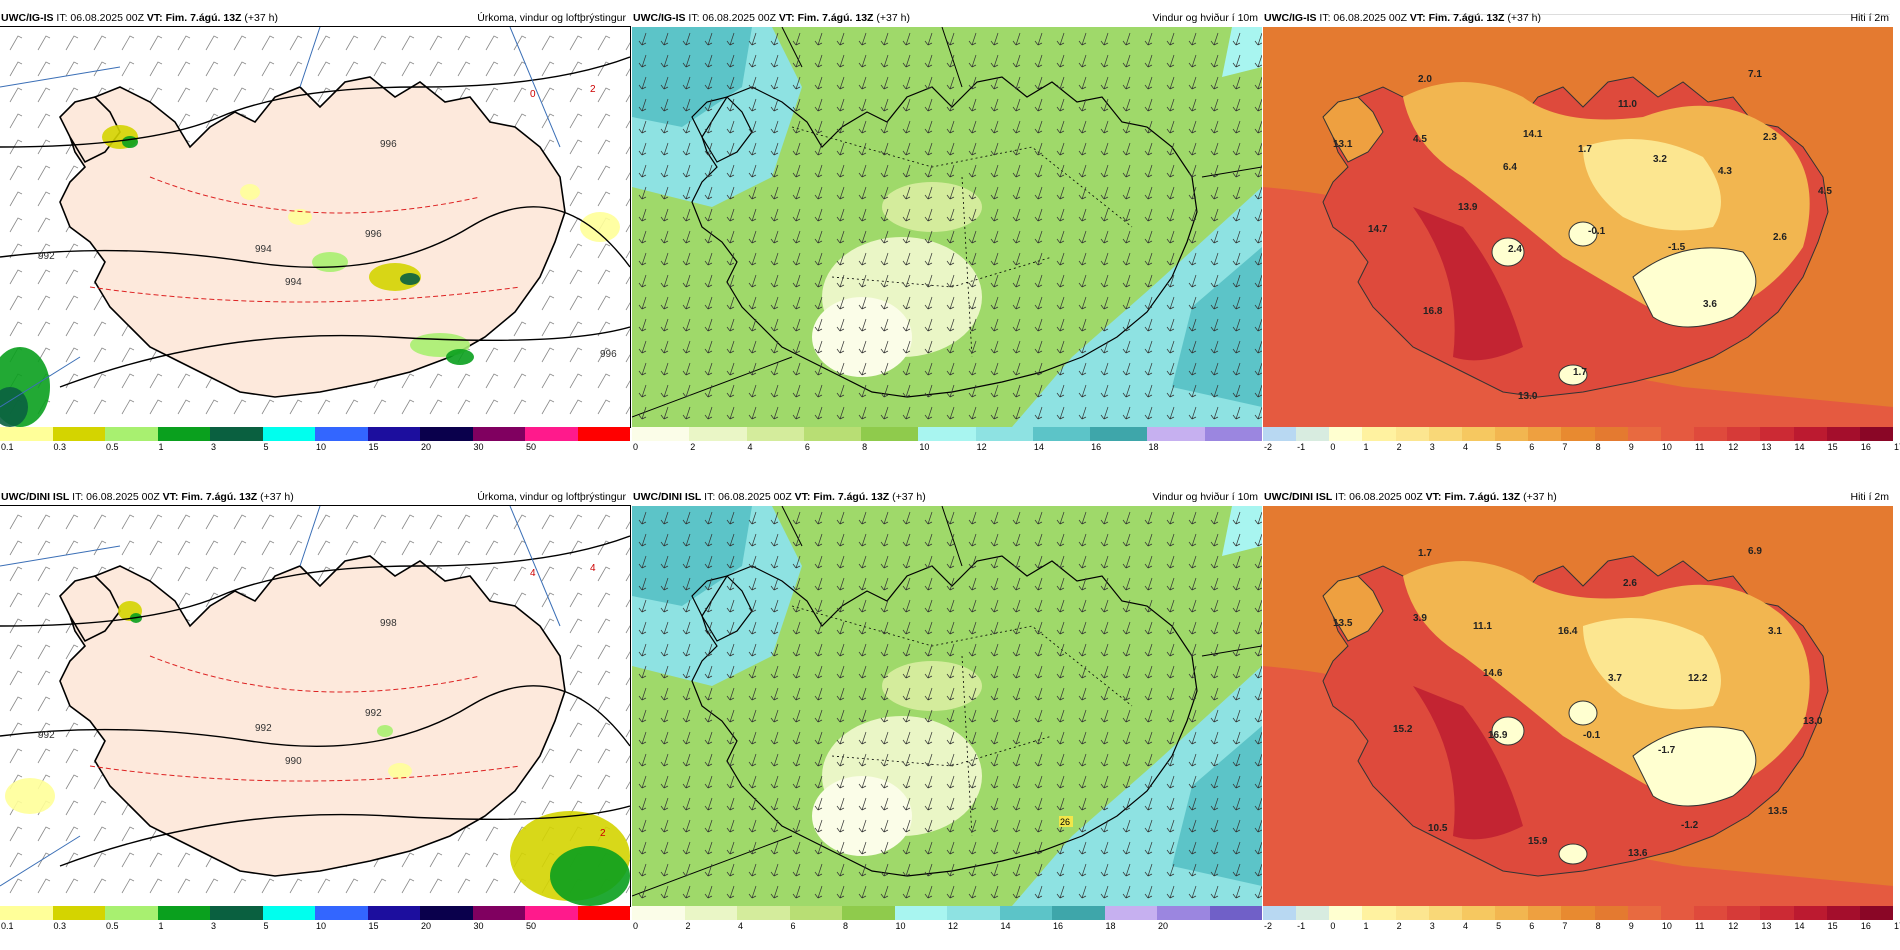 The image size is (1900, 950). Describe the element at coordinates (315, 227) in the screenshot. I see `map-area: 992 994 996 994 996 996 0 2` at that location.